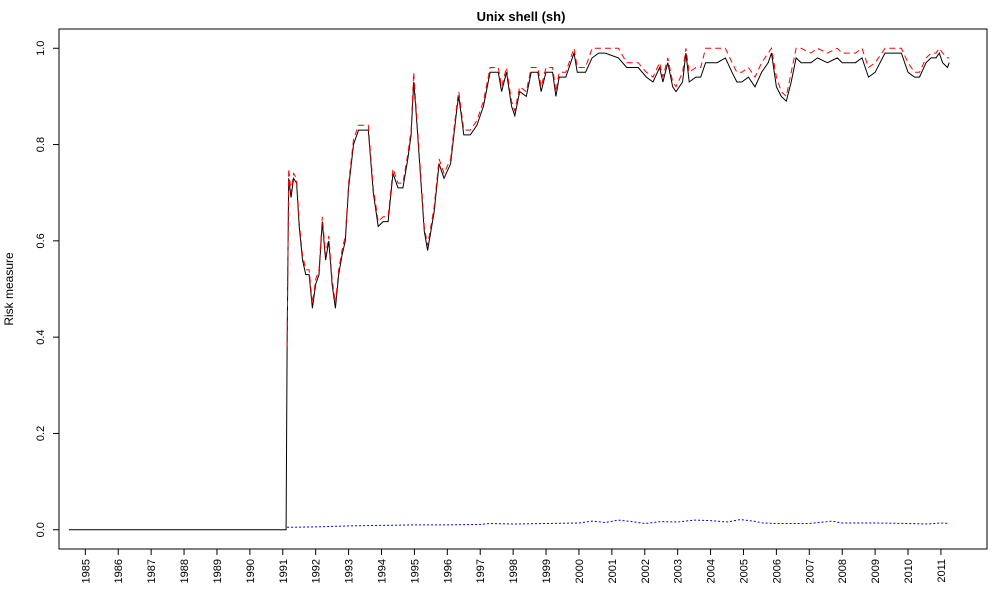 The height and width of the screenshot is (600, 1000). Describe the element at coordinates (810, 571) in the screenshot. I see `x-tick-label: 2007` at that location.